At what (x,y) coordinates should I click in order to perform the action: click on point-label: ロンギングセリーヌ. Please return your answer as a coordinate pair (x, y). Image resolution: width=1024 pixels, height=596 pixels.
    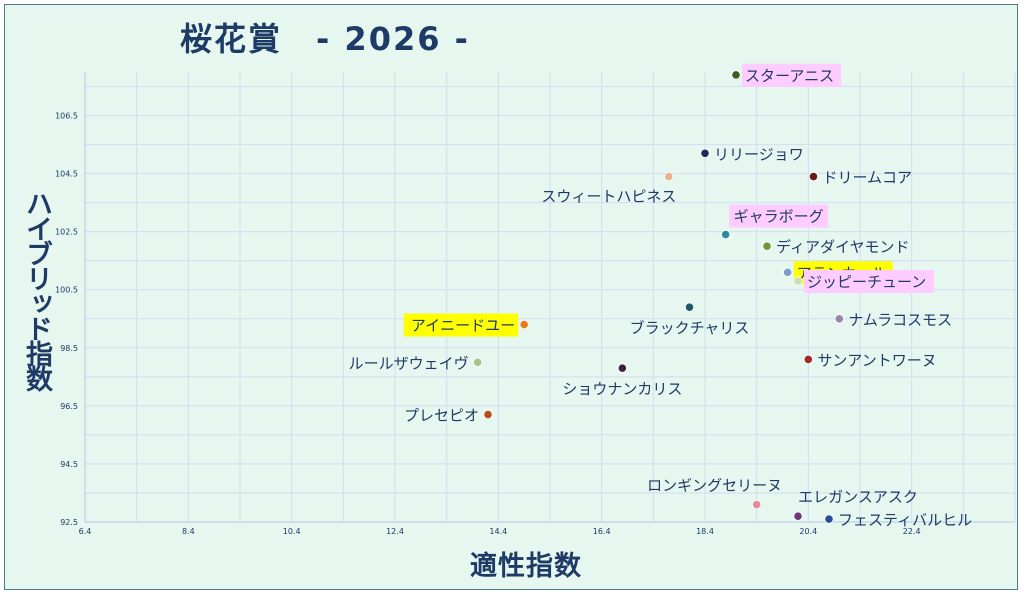
    Looking at the image, I should click on (714, 486).